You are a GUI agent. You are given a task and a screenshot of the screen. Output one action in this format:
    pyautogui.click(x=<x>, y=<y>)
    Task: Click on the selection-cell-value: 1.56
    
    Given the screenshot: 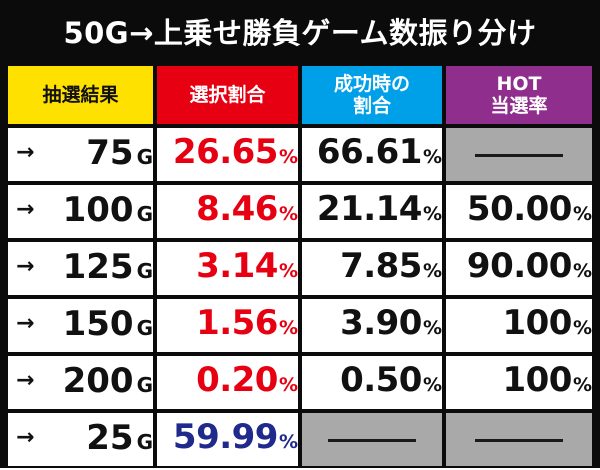 What is the action you would take?
    pyautogui.click(x=237, y=323)
    